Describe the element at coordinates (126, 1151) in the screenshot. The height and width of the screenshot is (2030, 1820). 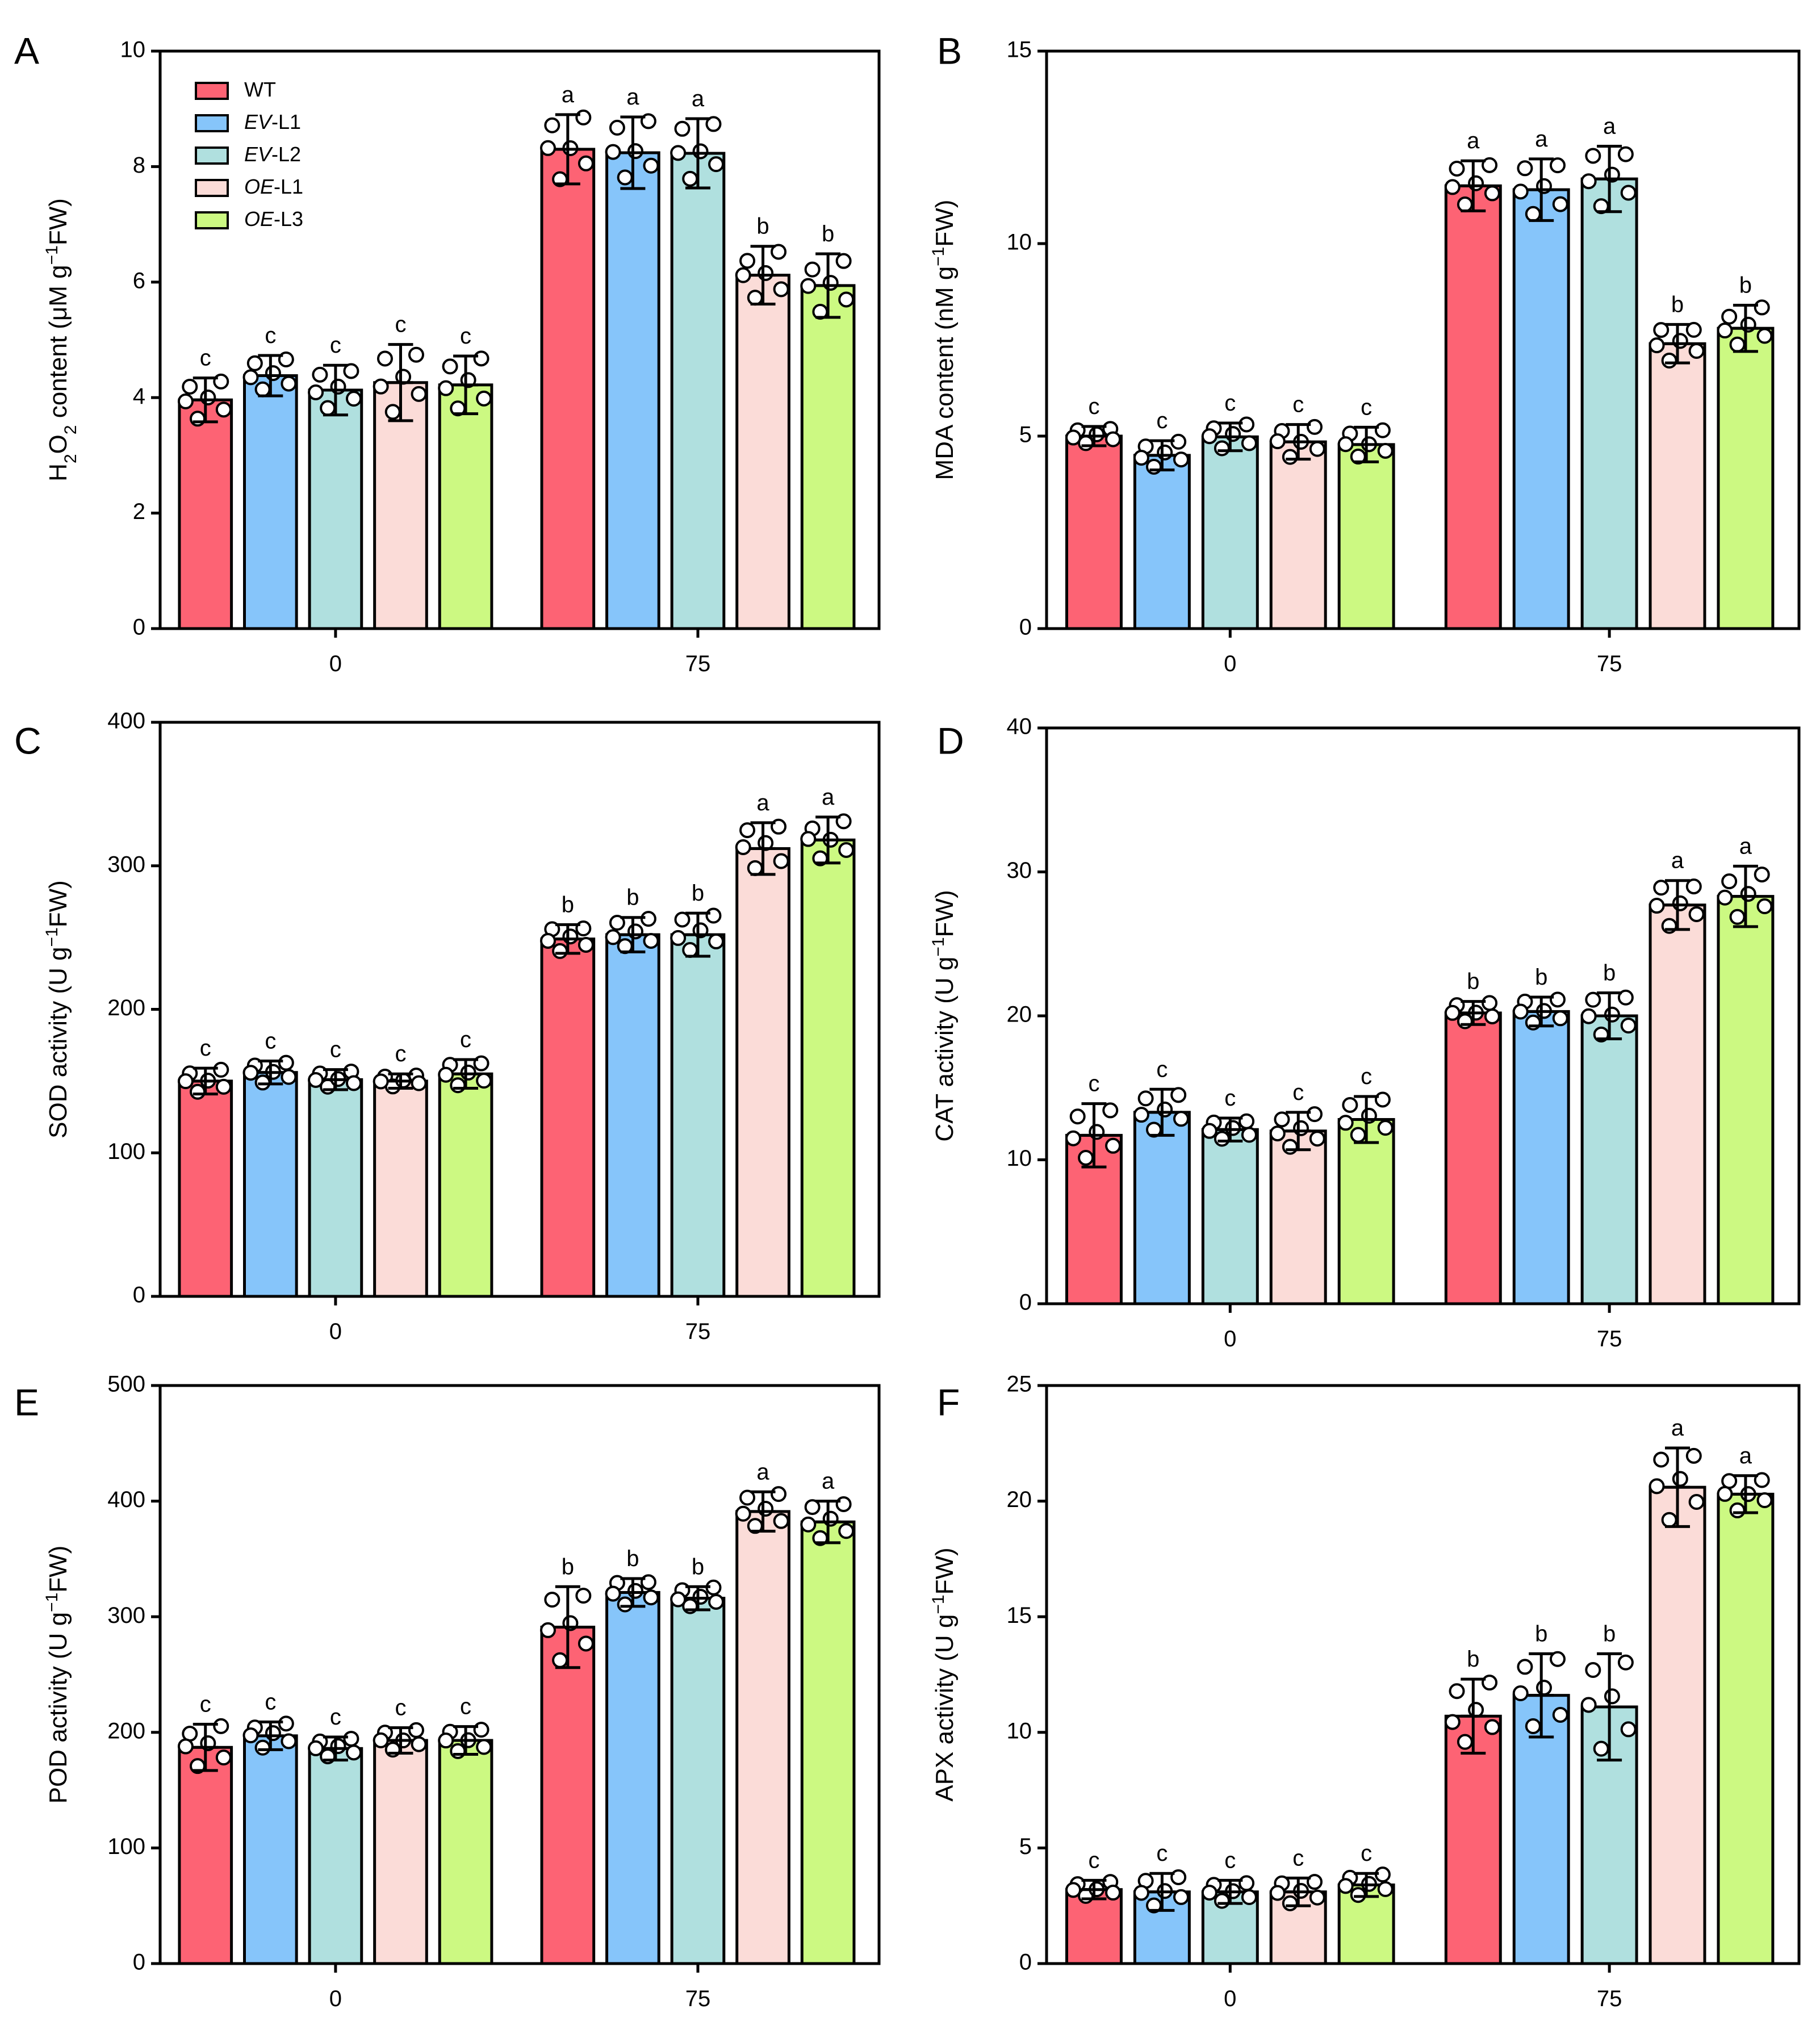
I see `y-tick-label: 100` at that location.